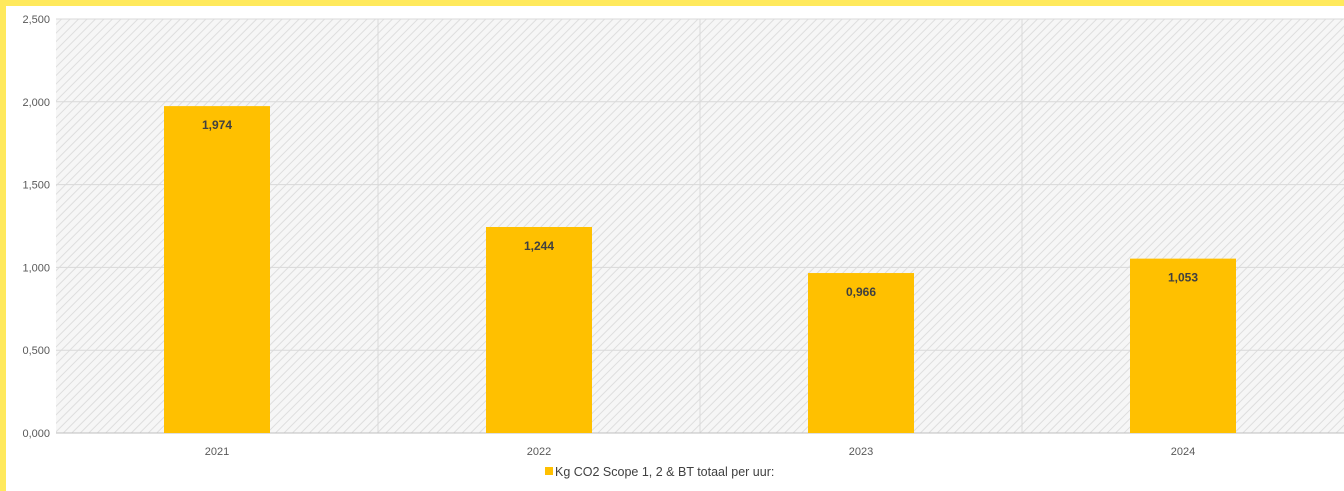 This screenshot has width=1344, height=491. I want to click on y-tick-label: 1,500, so click(36, 186).